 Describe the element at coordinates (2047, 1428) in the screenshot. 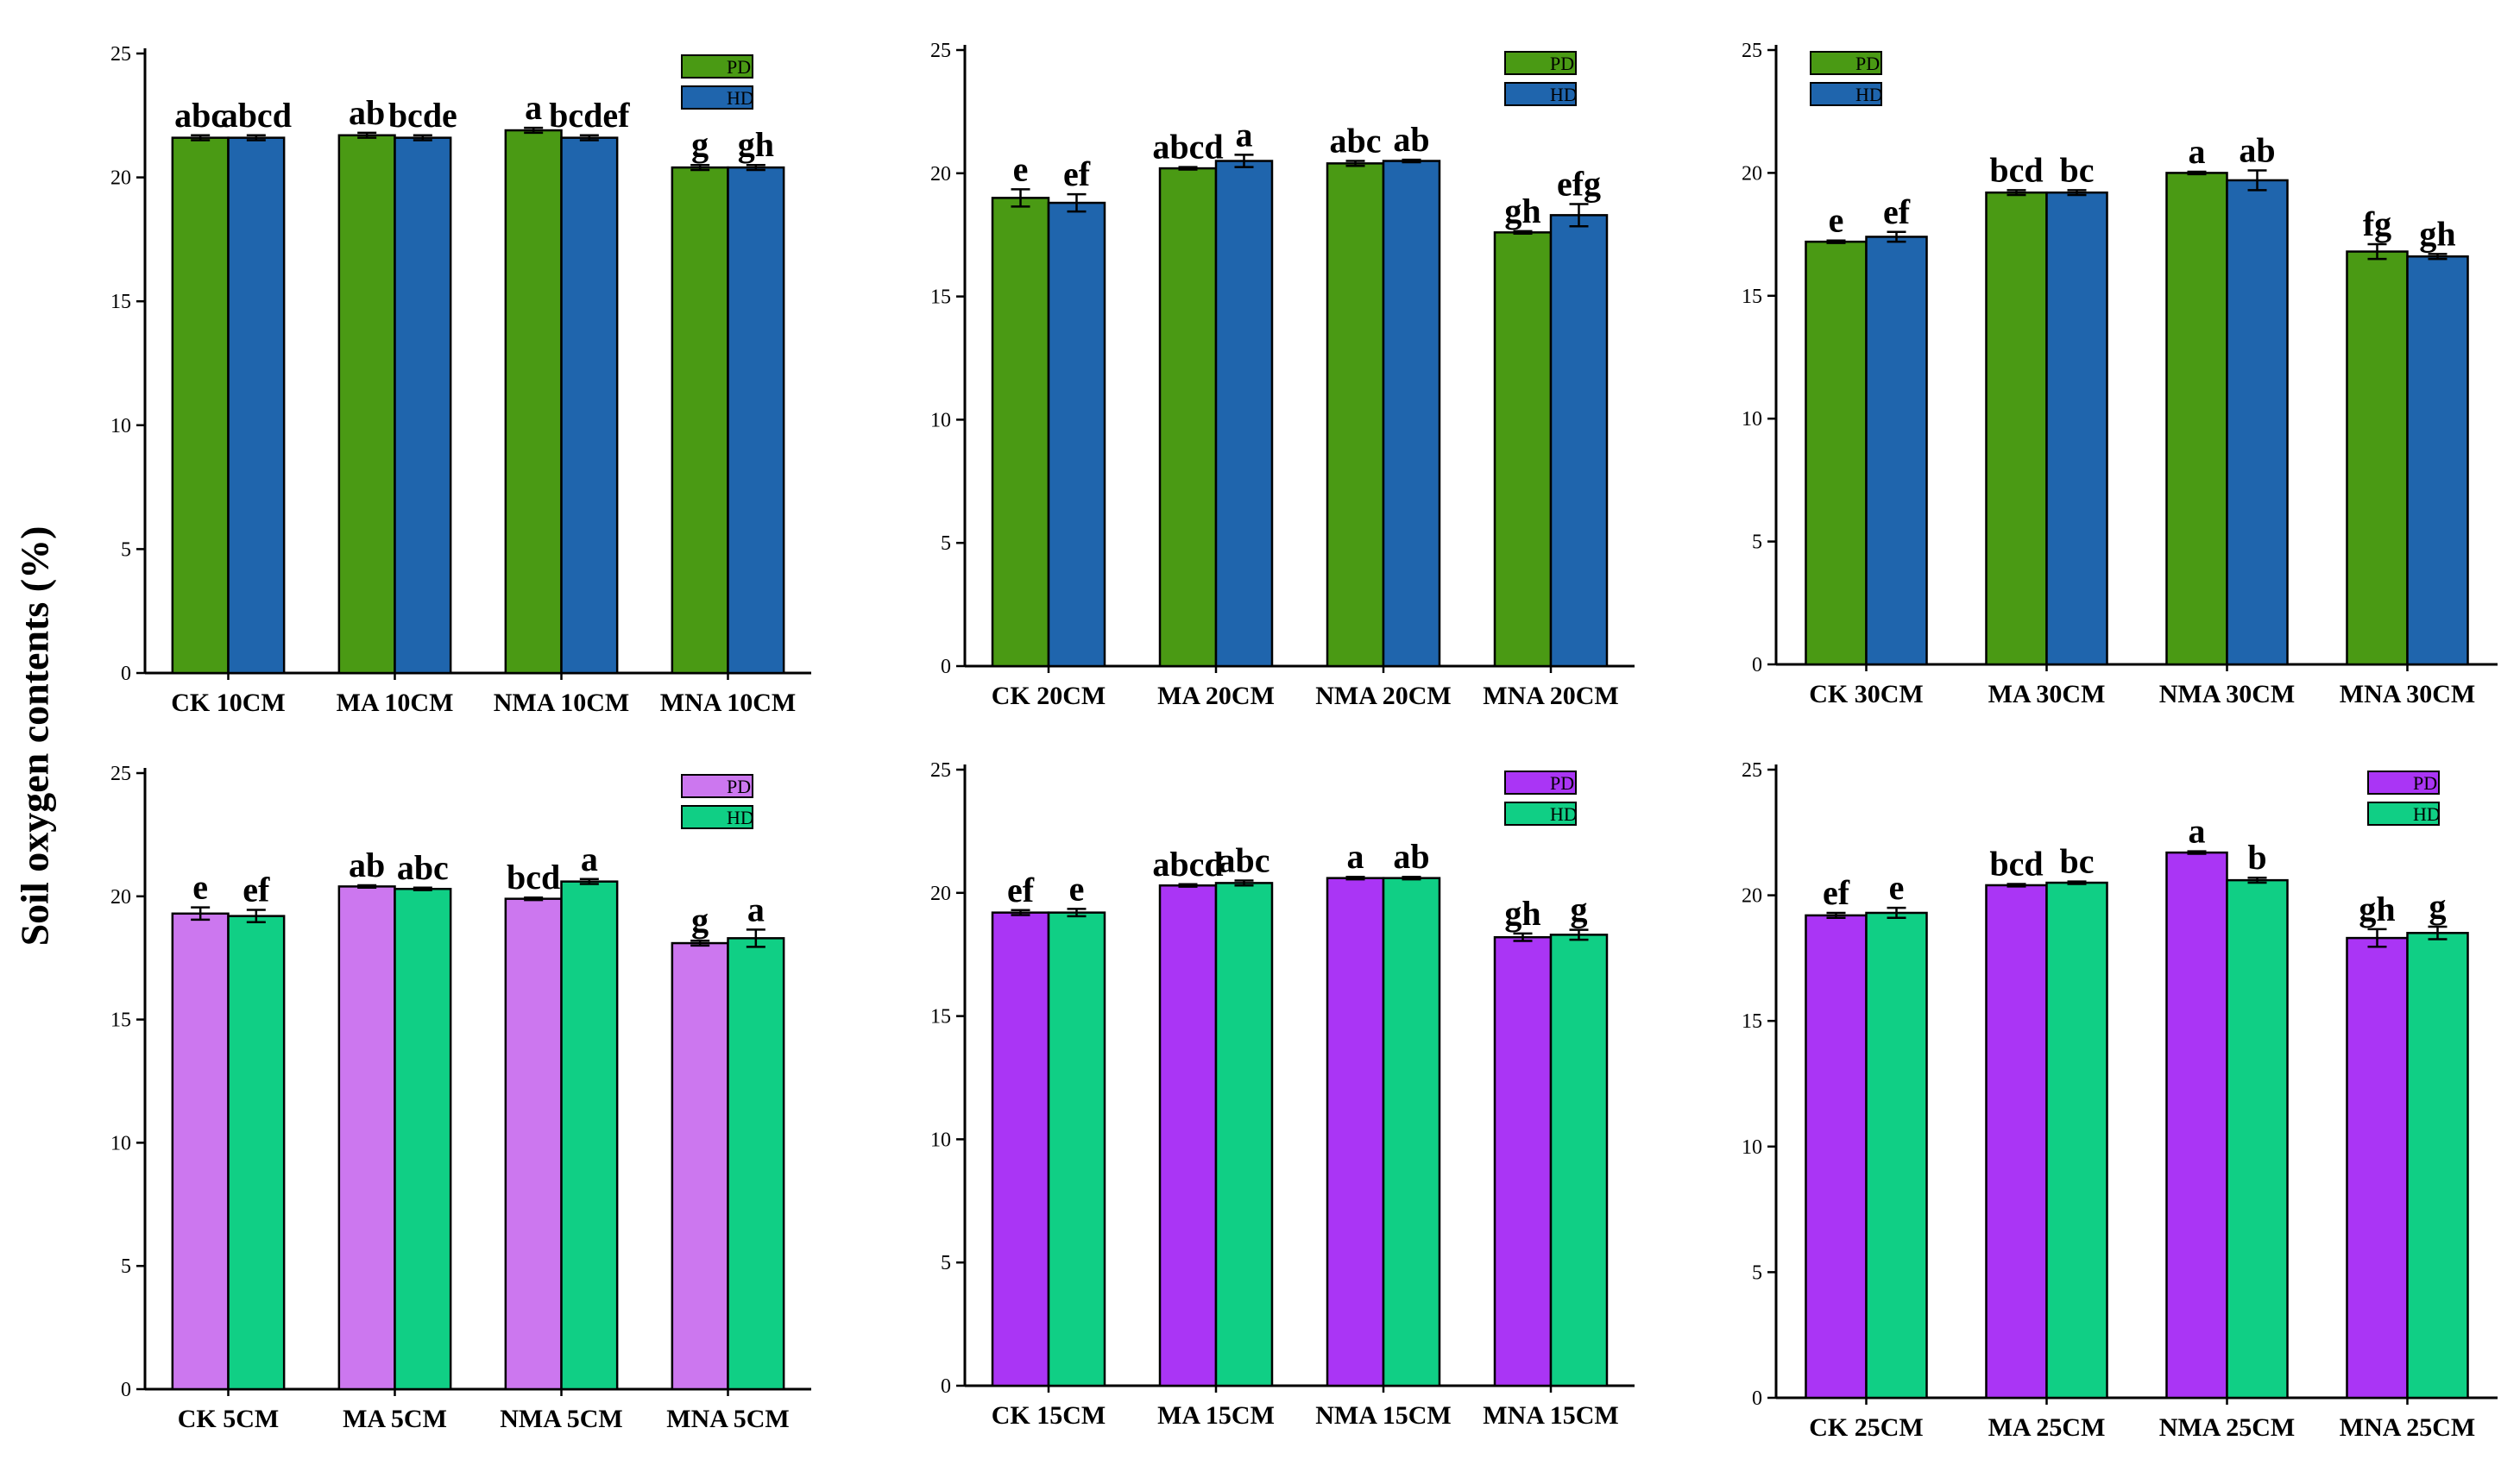

I see `x-tick-label: MA 25CM` at that location.